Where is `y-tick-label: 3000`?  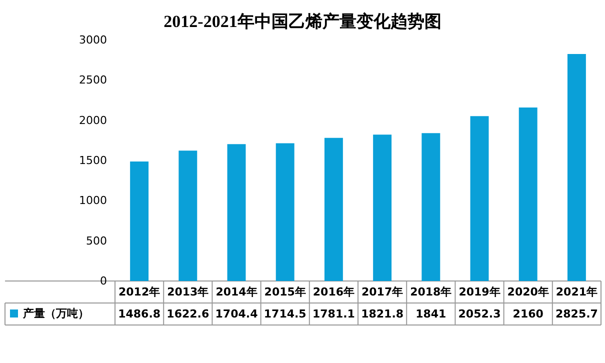
y-tick-label: 3000 is located at coordinates (93, 40).